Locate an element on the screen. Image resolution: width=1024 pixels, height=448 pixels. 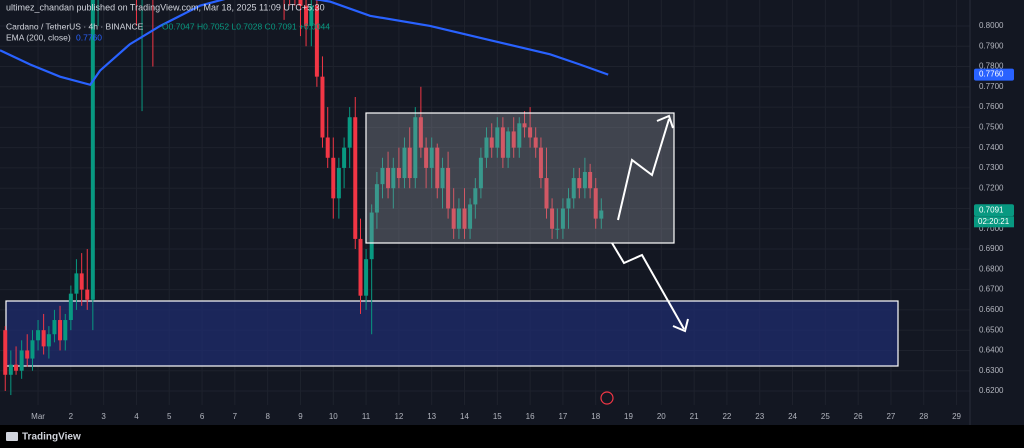
x-tick-label: 21 is located at coordinates (694, 416).